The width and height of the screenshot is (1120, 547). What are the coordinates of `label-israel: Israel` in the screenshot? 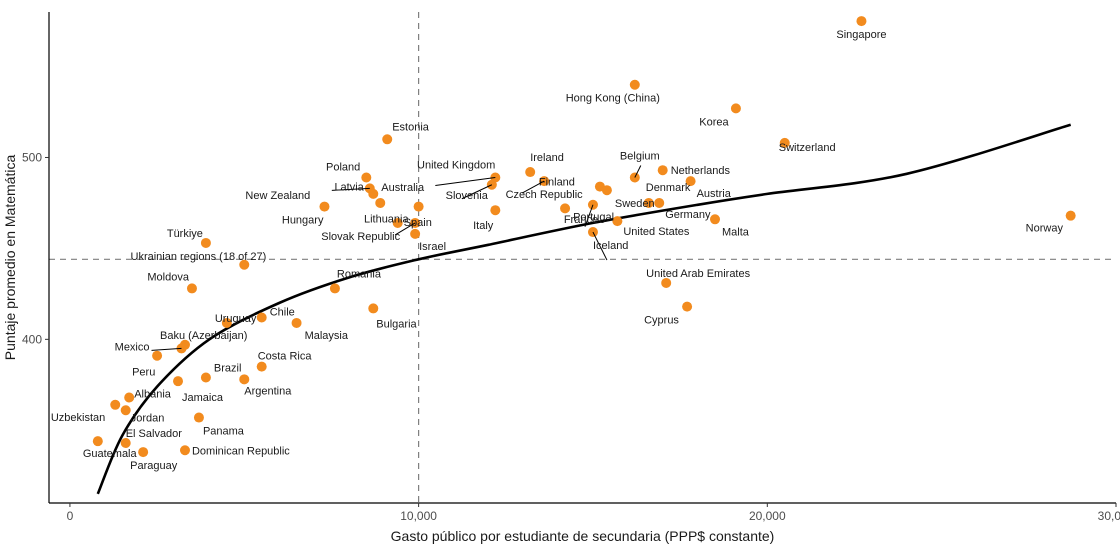 It's located at (432, 247).